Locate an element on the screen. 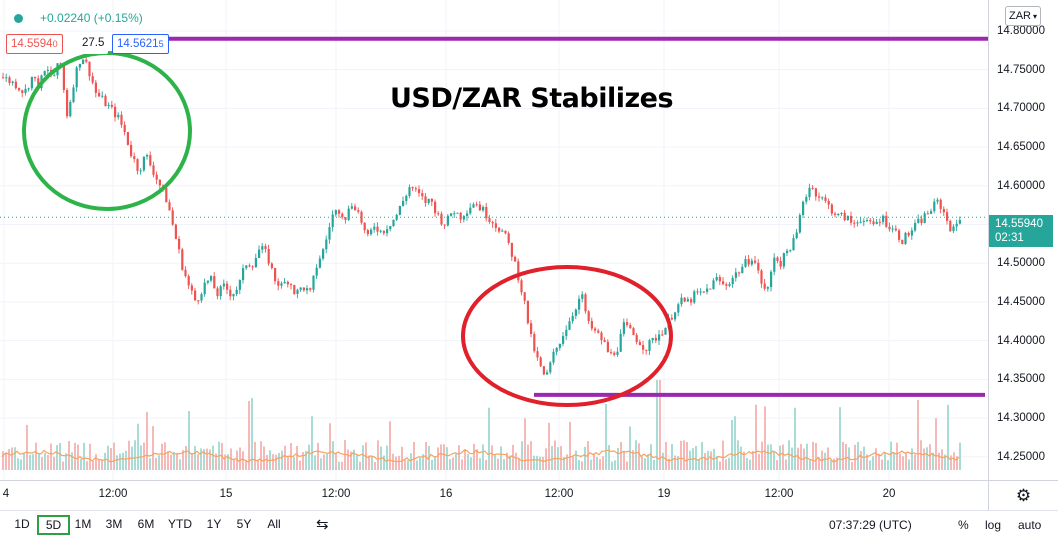 The image size is (1058, 537). percent-scale-toggle: % is located at coordinates (963, 525).